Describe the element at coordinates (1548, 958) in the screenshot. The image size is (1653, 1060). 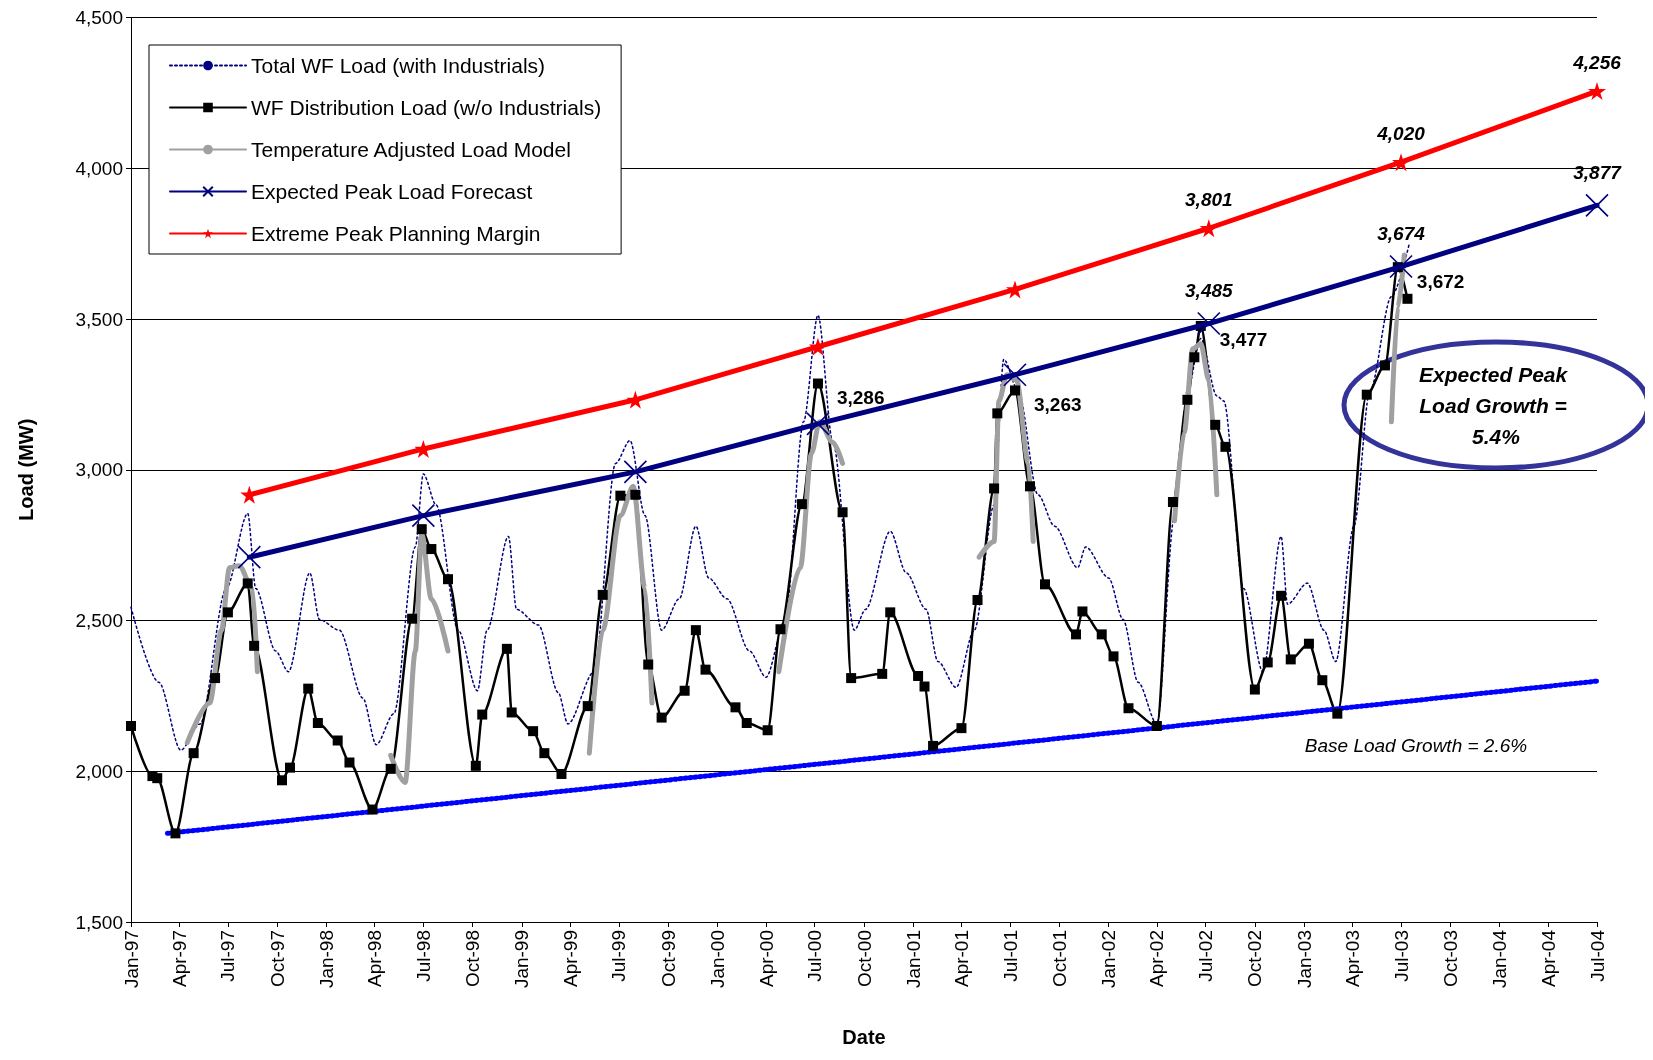
I see `x-tick-label: Apr-04` at that location.